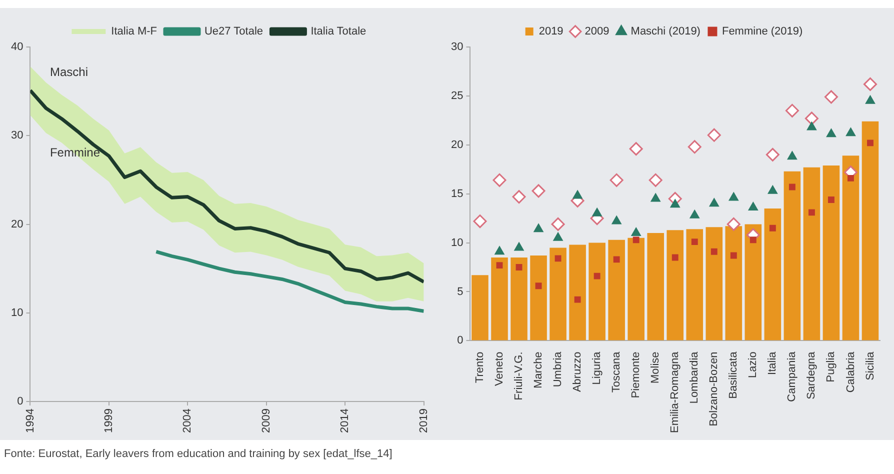  Describe the element at coordinates (480, 368) in the screenshot. I see `x-tick-label: Trento` at that location.